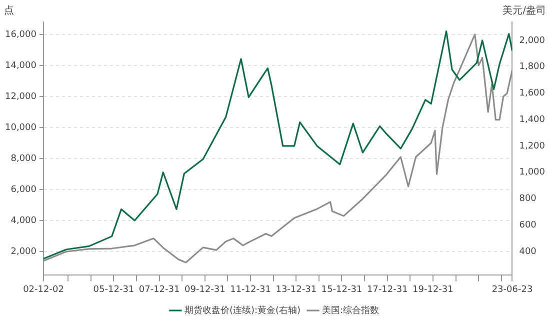  I want to click on y2-tick-label: 2,000, so click(532, 41).